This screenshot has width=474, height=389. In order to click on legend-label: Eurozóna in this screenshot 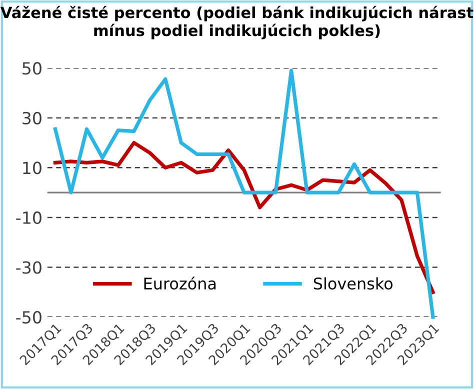, I will do `click(180, 283)`.